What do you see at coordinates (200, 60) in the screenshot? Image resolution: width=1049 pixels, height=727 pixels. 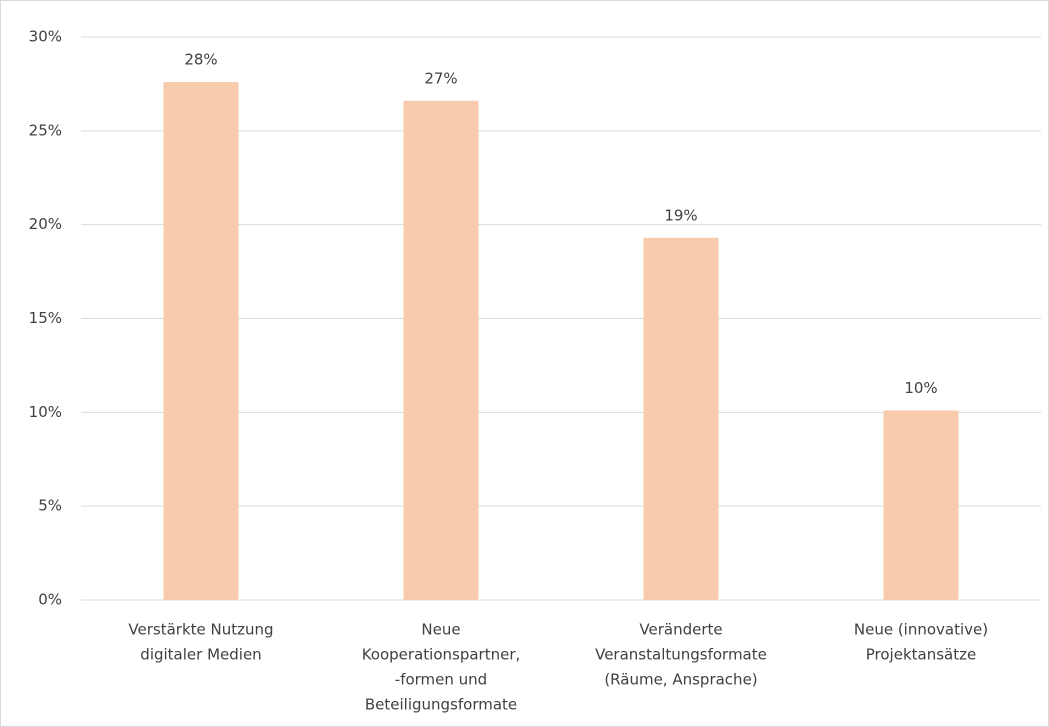 I see `data-label: 28%` at bounding box center [200, 60].